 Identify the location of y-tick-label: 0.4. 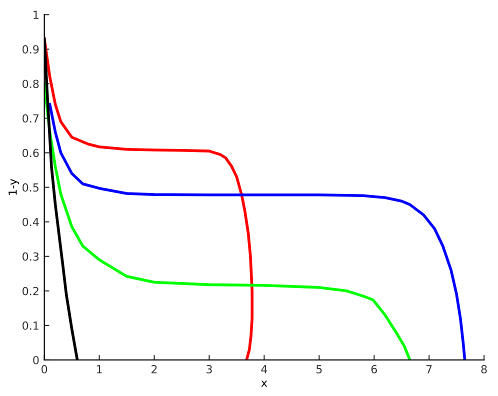
(30, 222).